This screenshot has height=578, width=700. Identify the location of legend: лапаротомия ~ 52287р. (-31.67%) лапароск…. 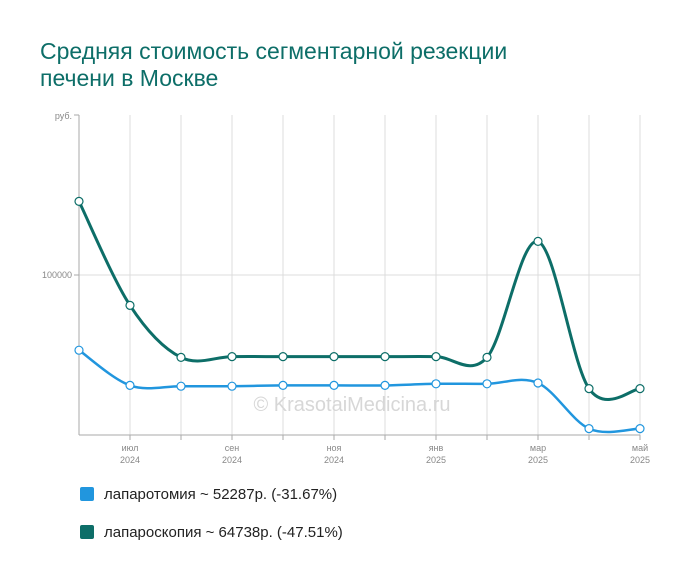
(211, 522).